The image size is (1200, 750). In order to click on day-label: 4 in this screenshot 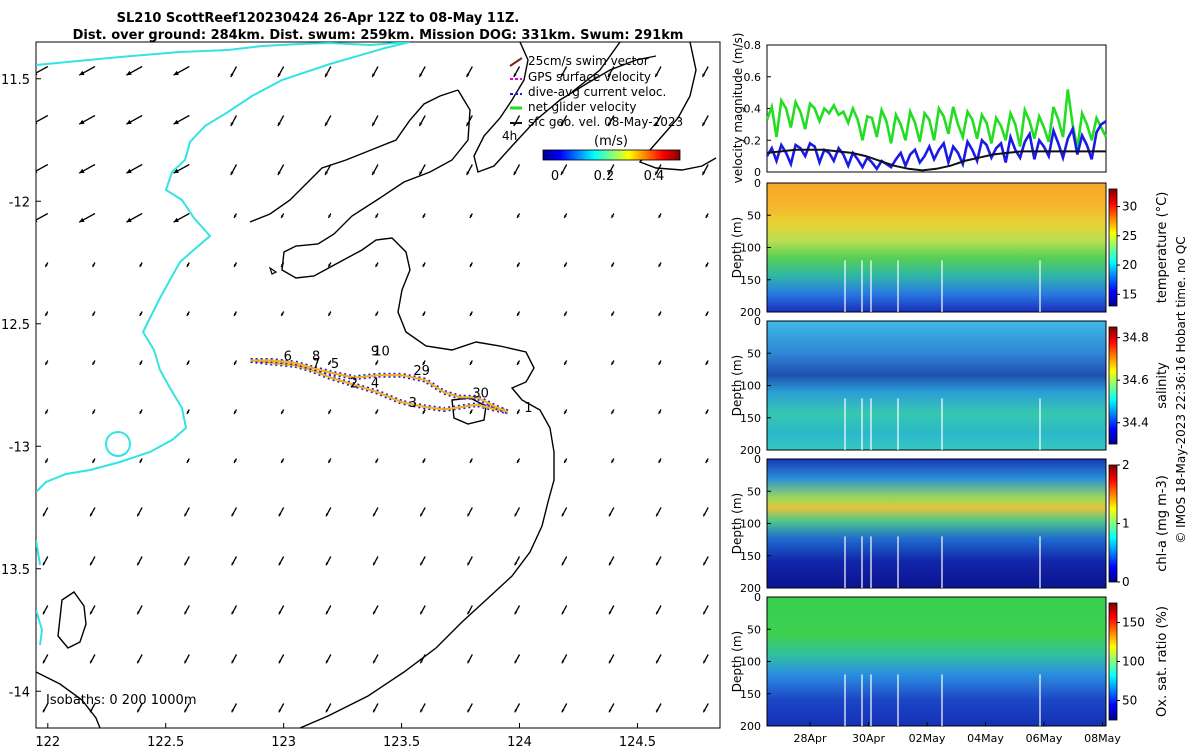, I will do `click(375, 383)`.